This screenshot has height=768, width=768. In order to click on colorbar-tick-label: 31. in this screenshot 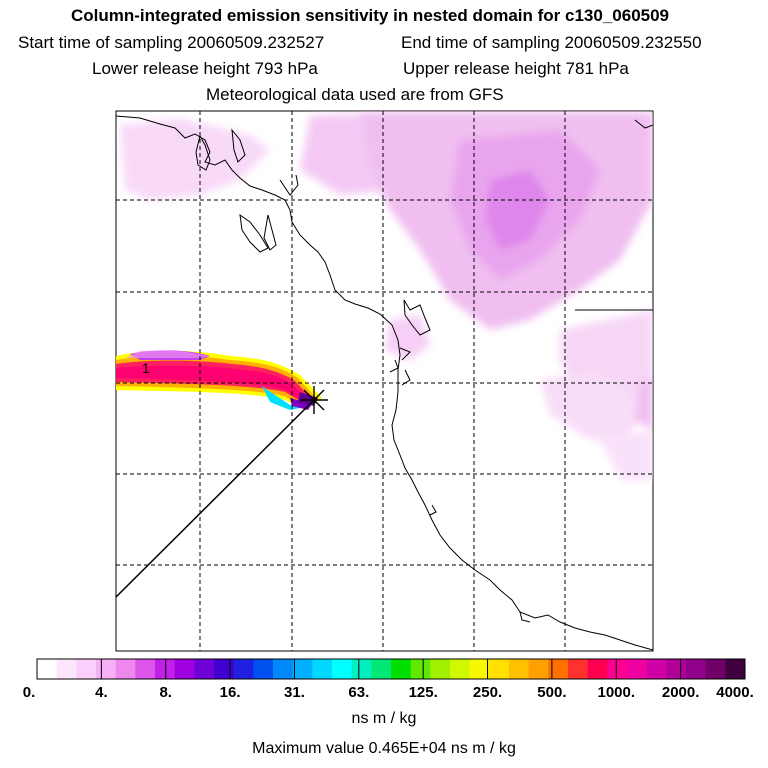, I will do `click(294, 692)`.